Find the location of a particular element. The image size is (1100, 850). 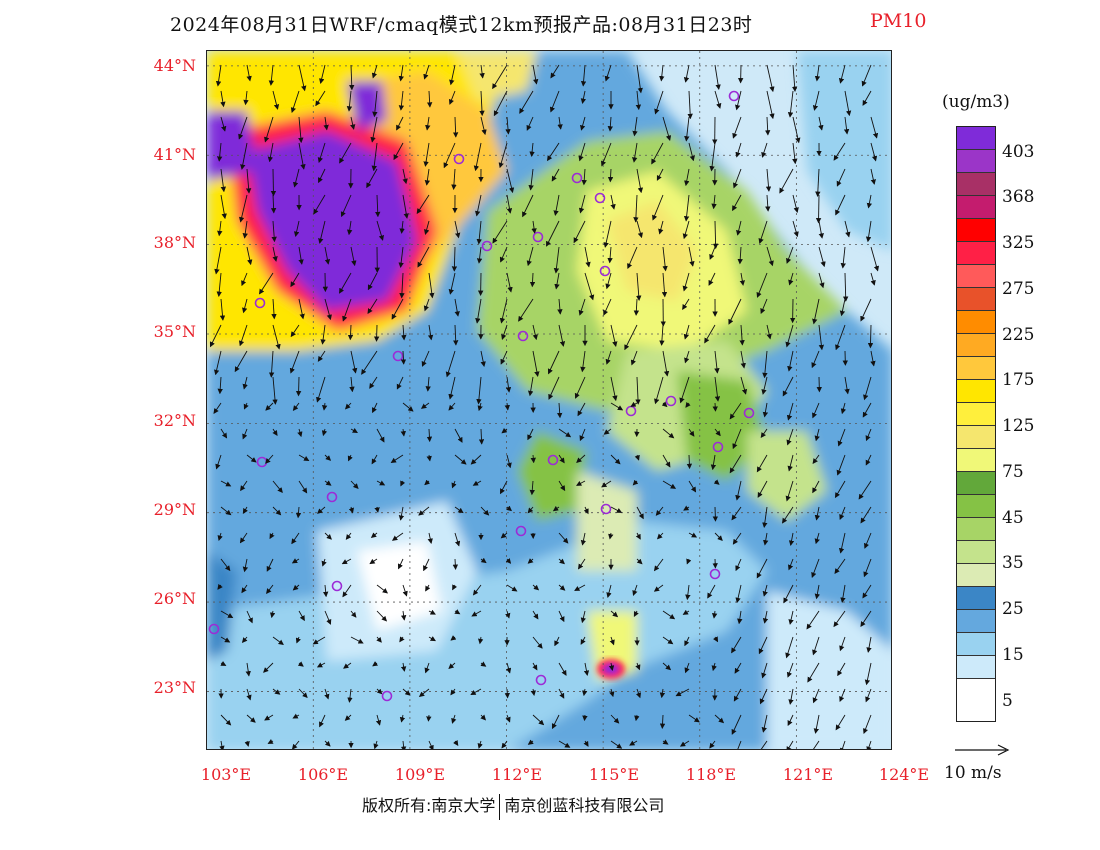

lat-label-38: 38°N is located at coordinates (174, 242).